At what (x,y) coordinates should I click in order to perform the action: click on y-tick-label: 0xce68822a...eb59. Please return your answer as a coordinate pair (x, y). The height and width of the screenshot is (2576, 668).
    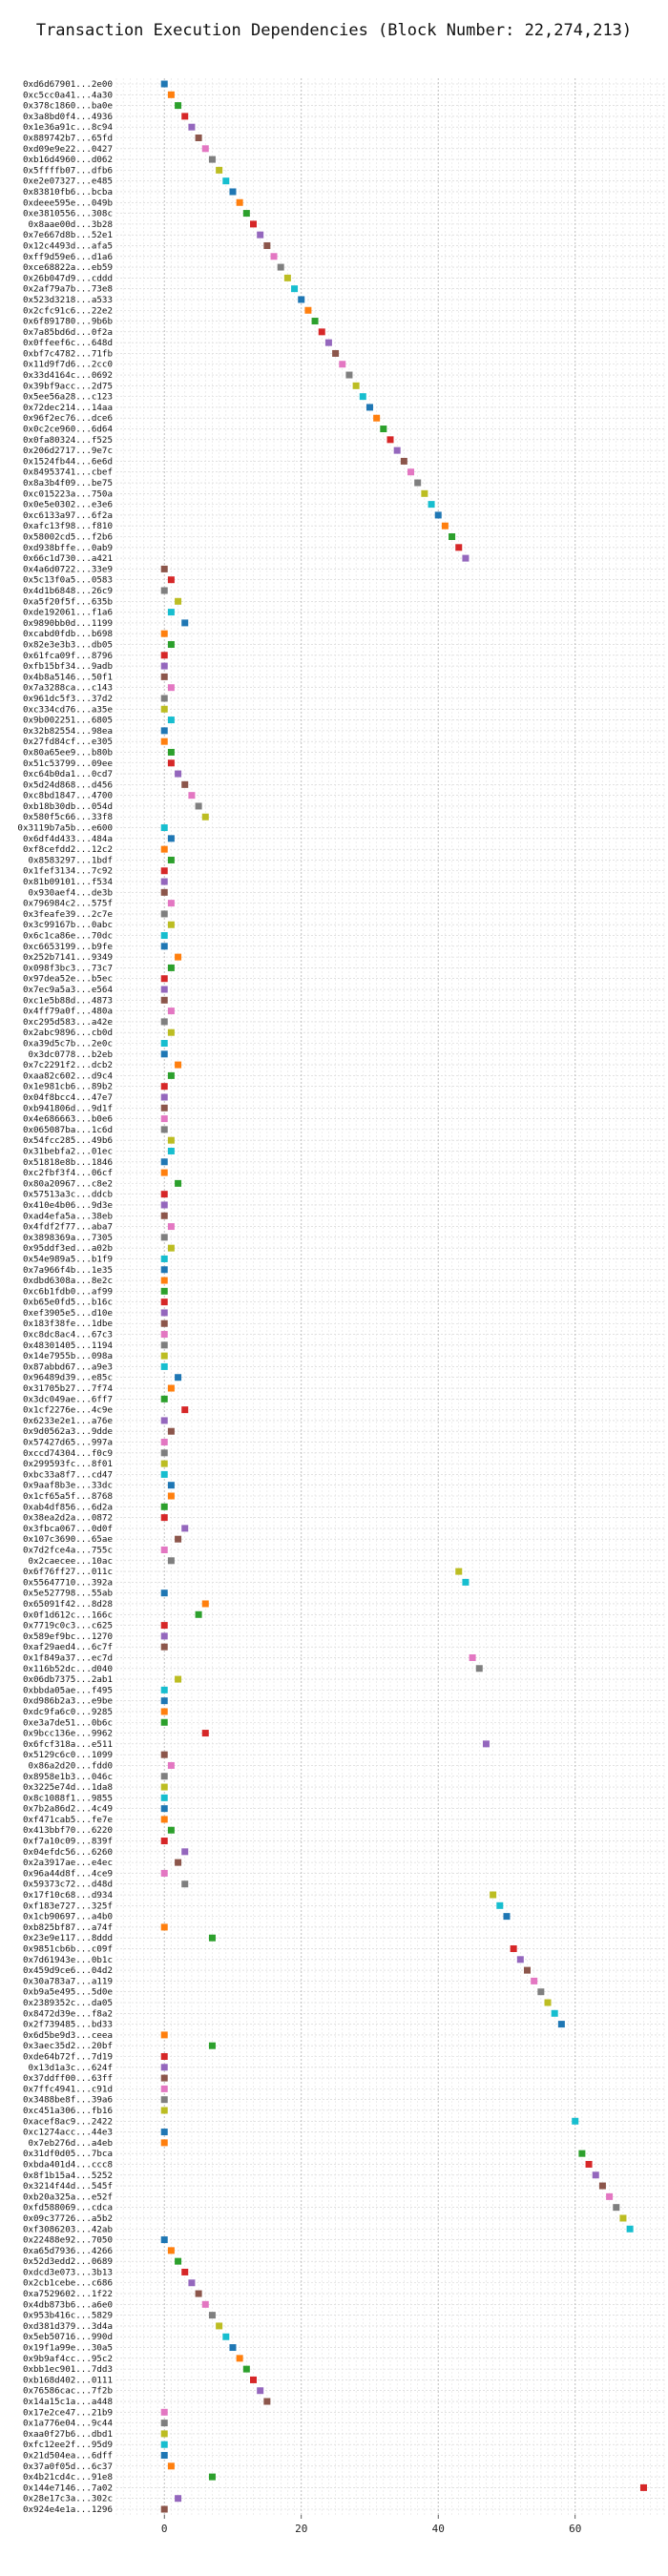
    Looking at the image, I should click on (68, 267).